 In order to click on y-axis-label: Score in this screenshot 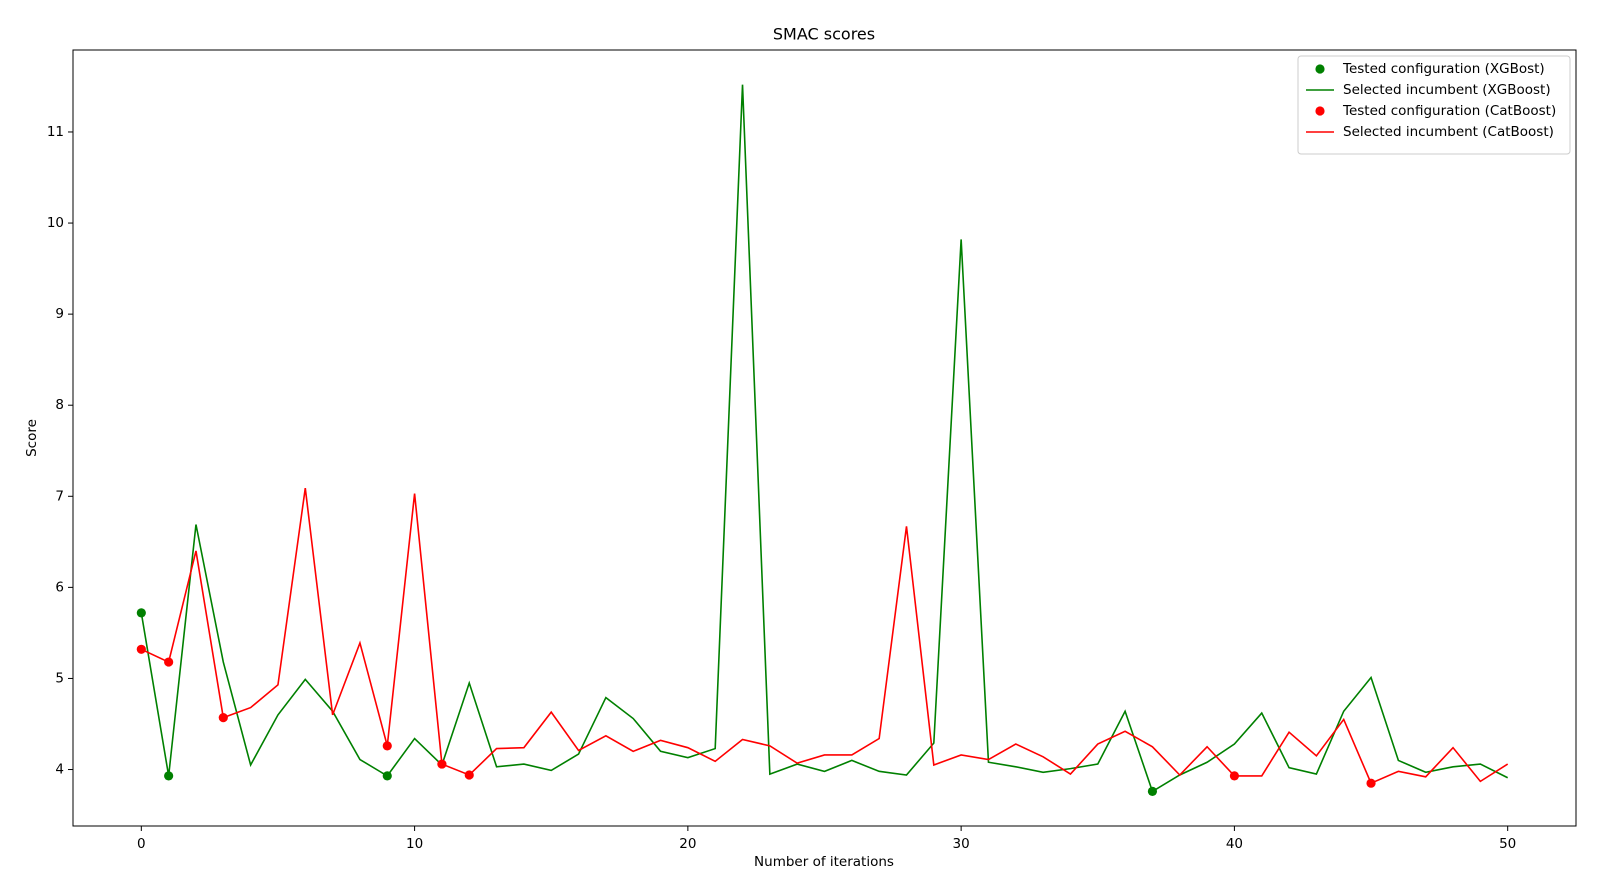, I will do `click(32, 438)`.